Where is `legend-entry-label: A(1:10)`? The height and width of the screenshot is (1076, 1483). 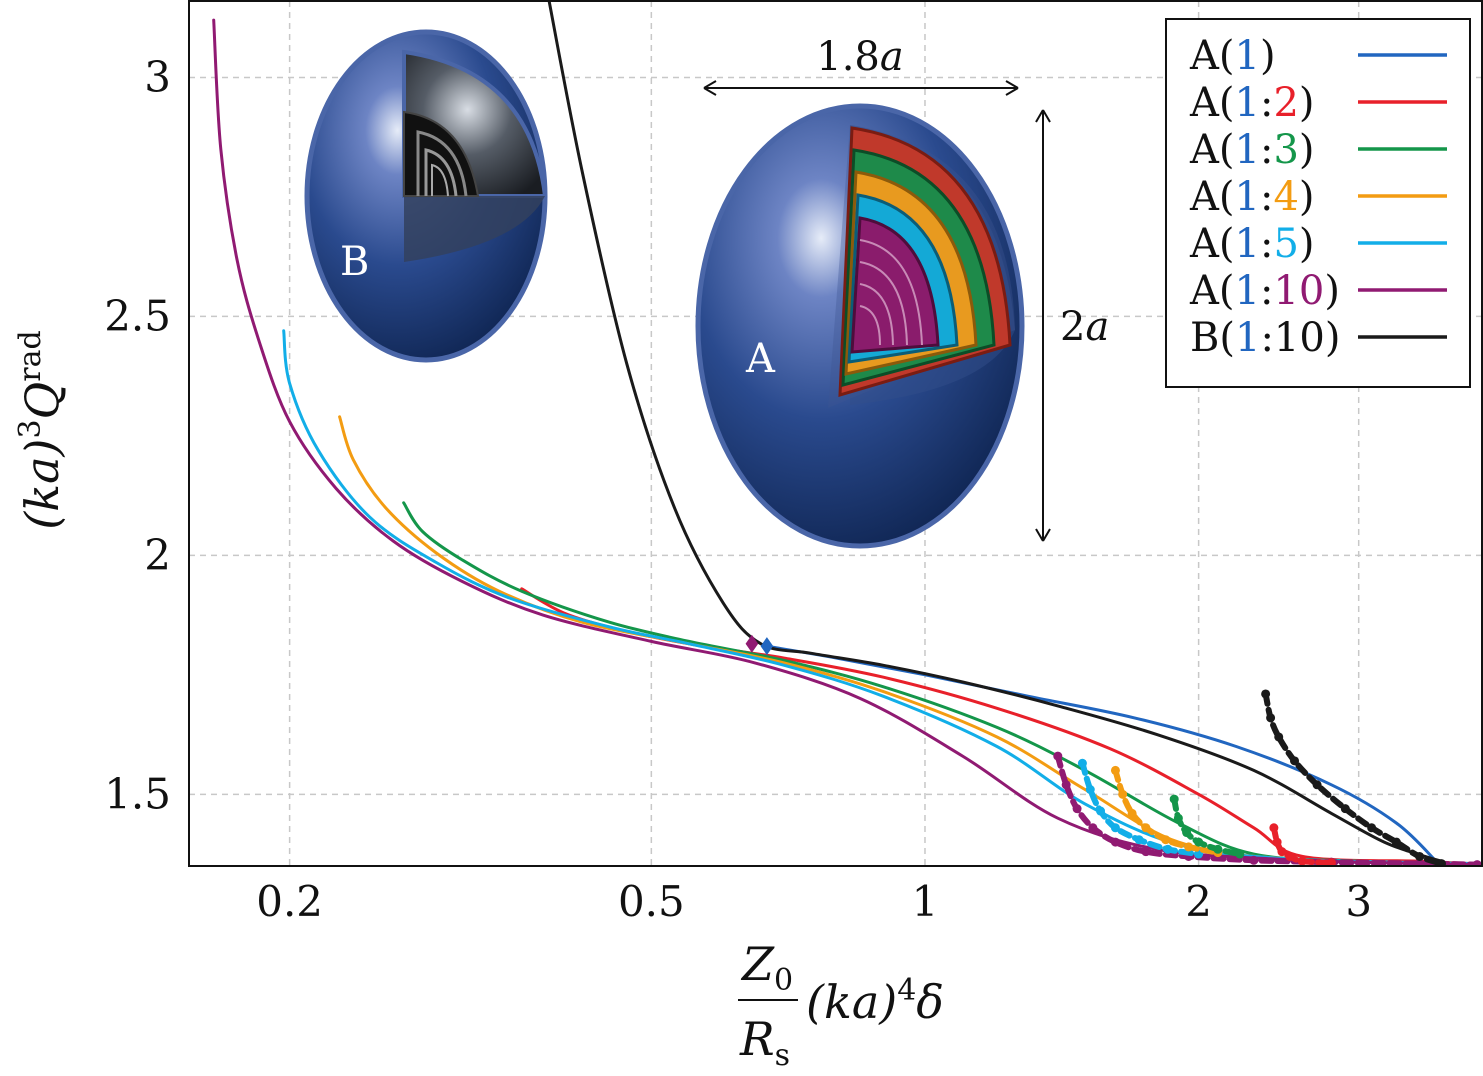
legend-entry-label: A(1:10) is located at coordinates (1264, 291).